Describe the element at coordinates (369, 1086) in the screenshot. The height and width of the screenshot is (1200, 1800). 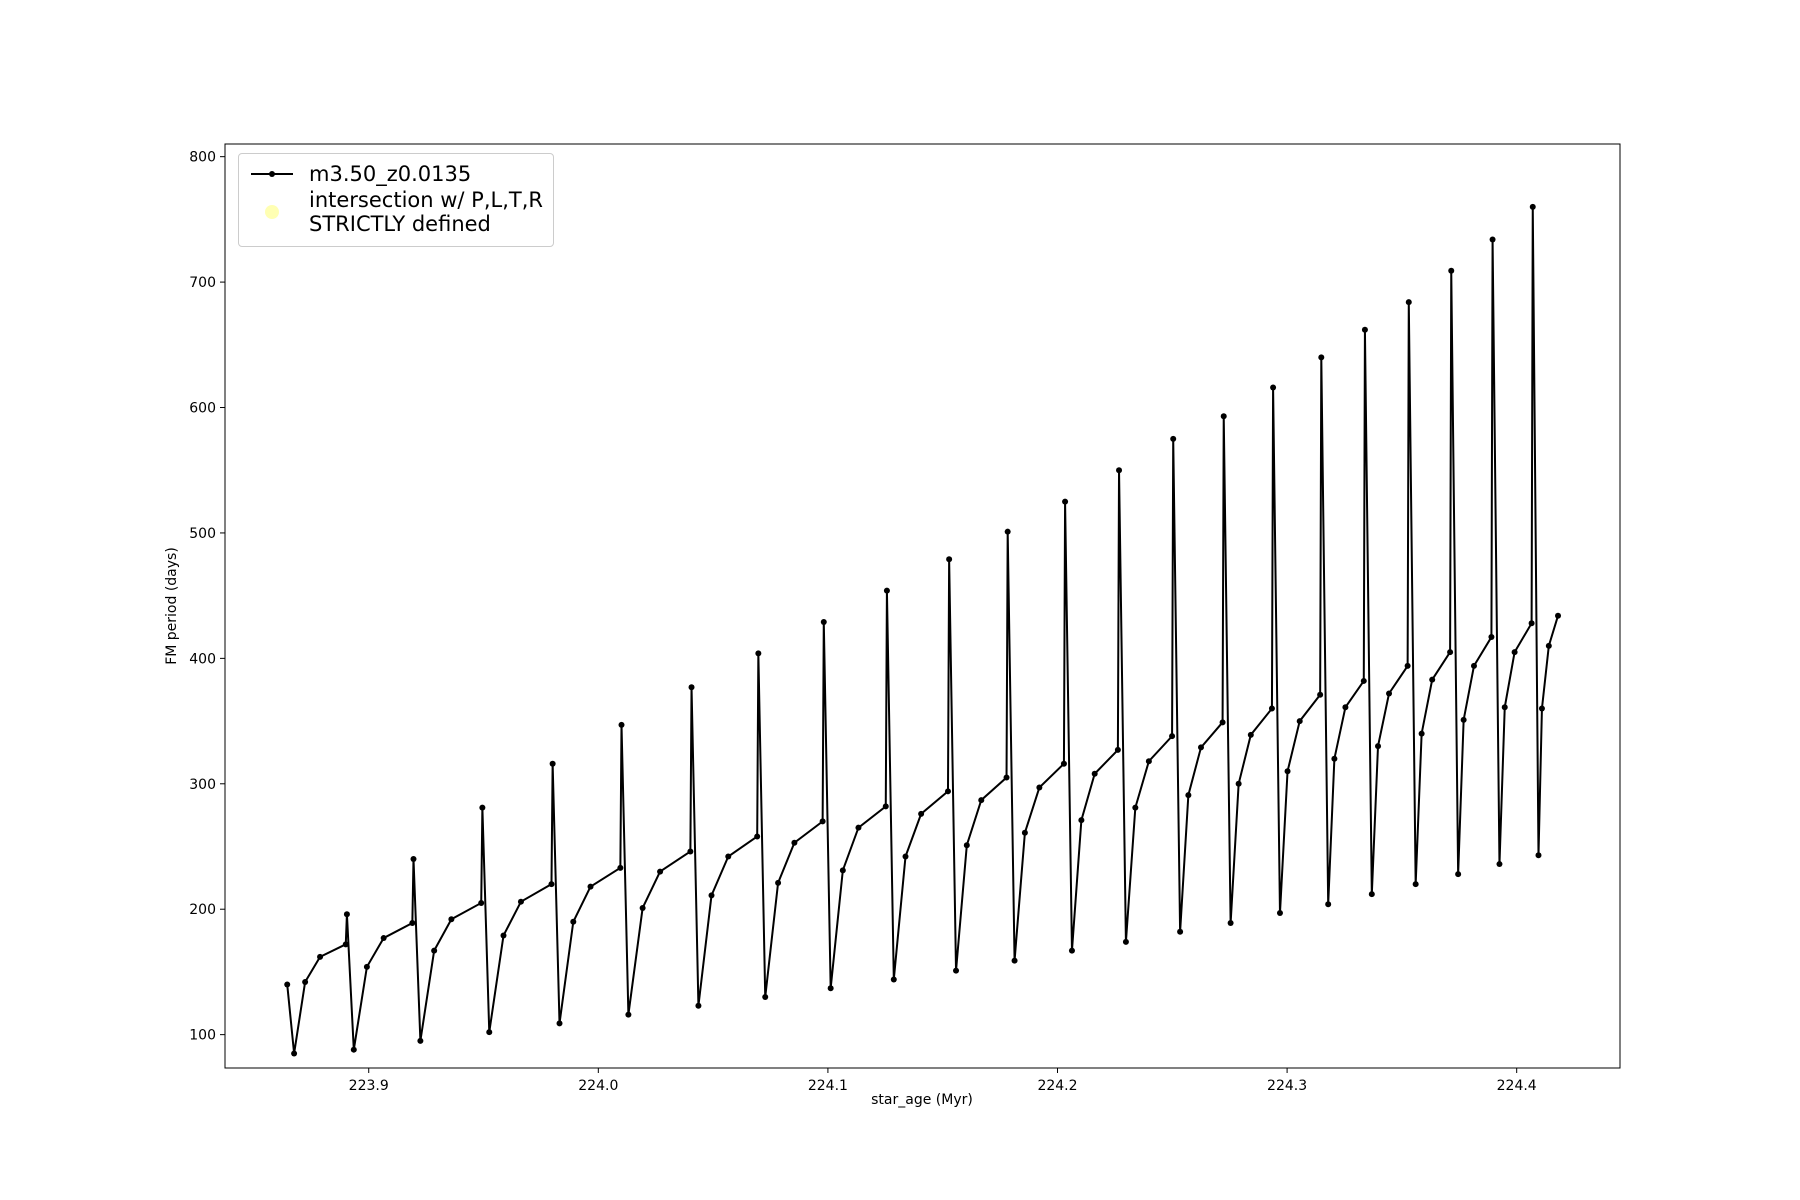
I see `x-tick-label: 223.9` at that location.